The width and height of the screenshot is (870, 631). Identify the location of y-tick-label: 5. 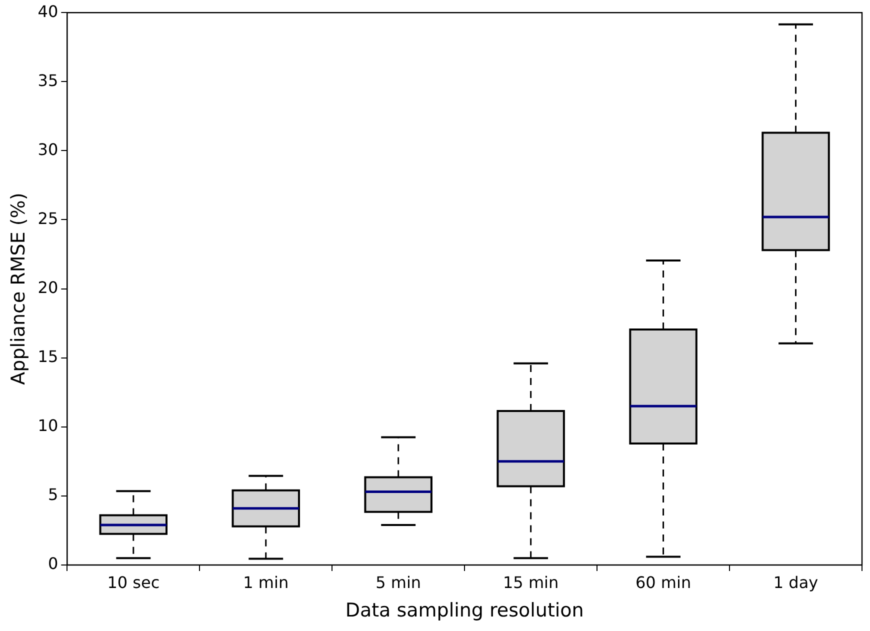
(53, 494).